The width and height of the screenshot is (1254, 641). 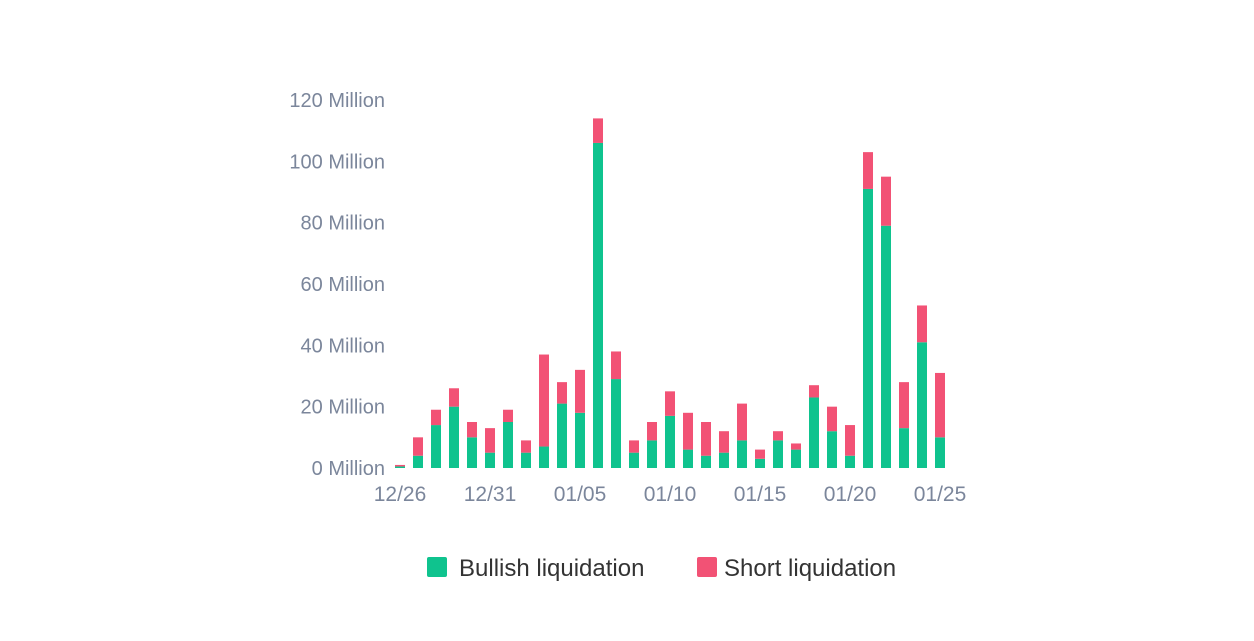 I want to click on legend: Bullish liquidation Short liquidation, so click(x=661, y=568).